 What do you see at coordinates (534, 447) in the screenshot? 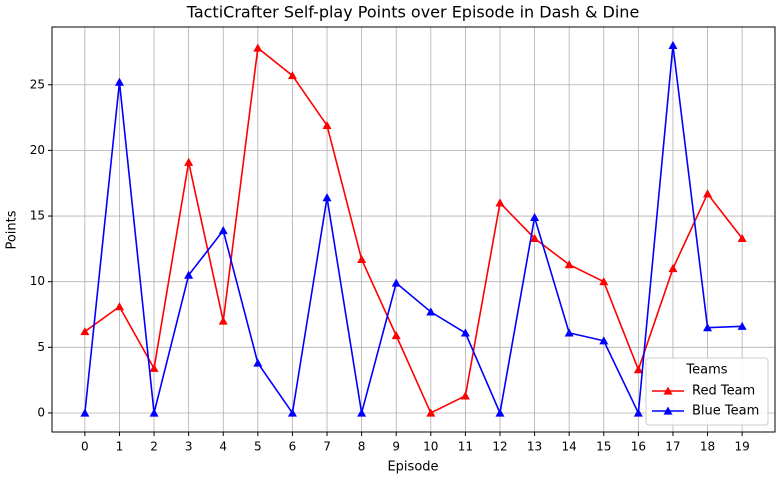
I see `x-tick-label: 13` at bounding box center [534, 447].